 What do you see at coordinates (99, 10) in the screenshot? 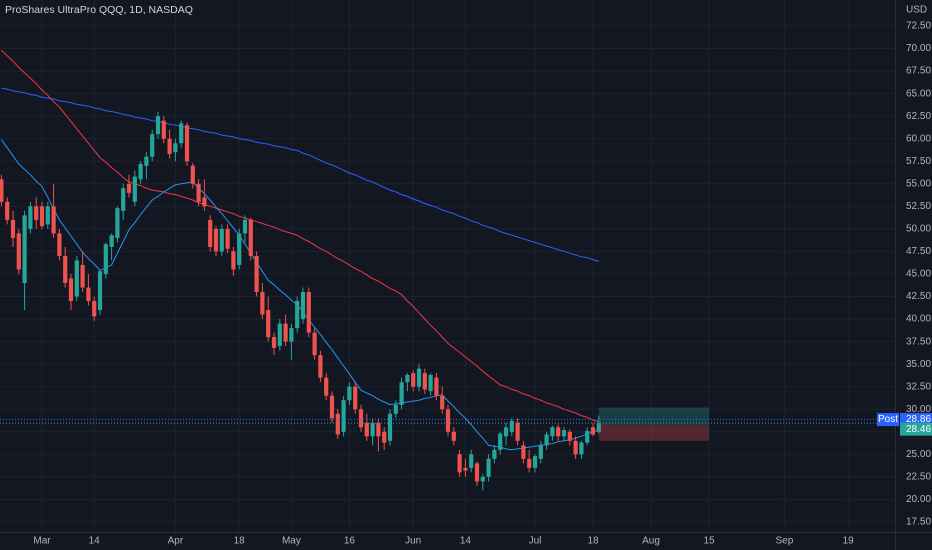
I see `chart-title: ProShares UltraPro QQQ, 1D, NASDAQ` at bounding box center [99, 10].